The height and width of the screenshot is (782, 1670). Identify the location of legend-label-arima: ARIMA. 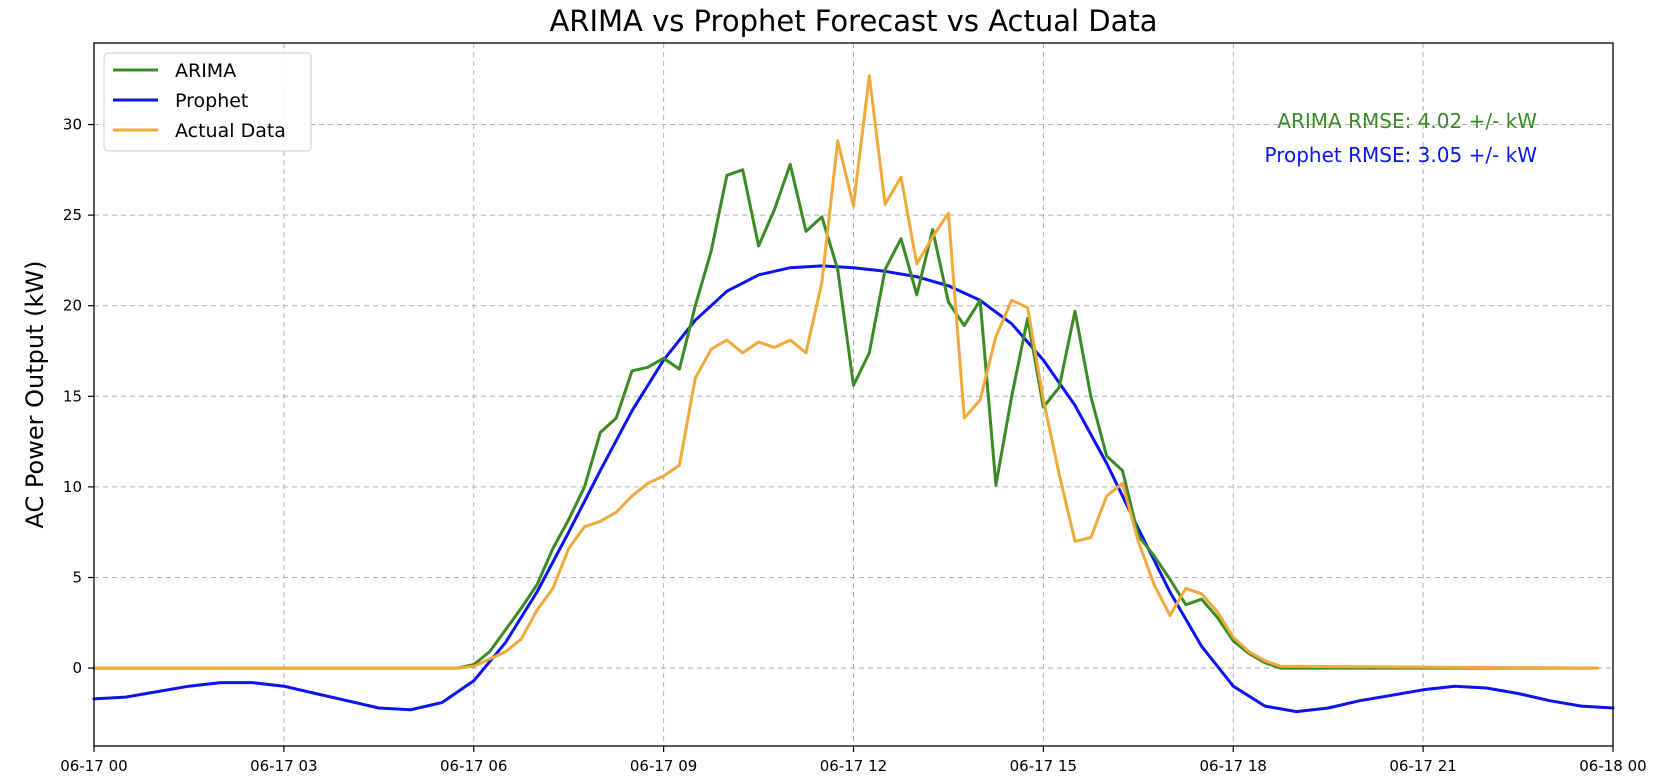
(205, 71).